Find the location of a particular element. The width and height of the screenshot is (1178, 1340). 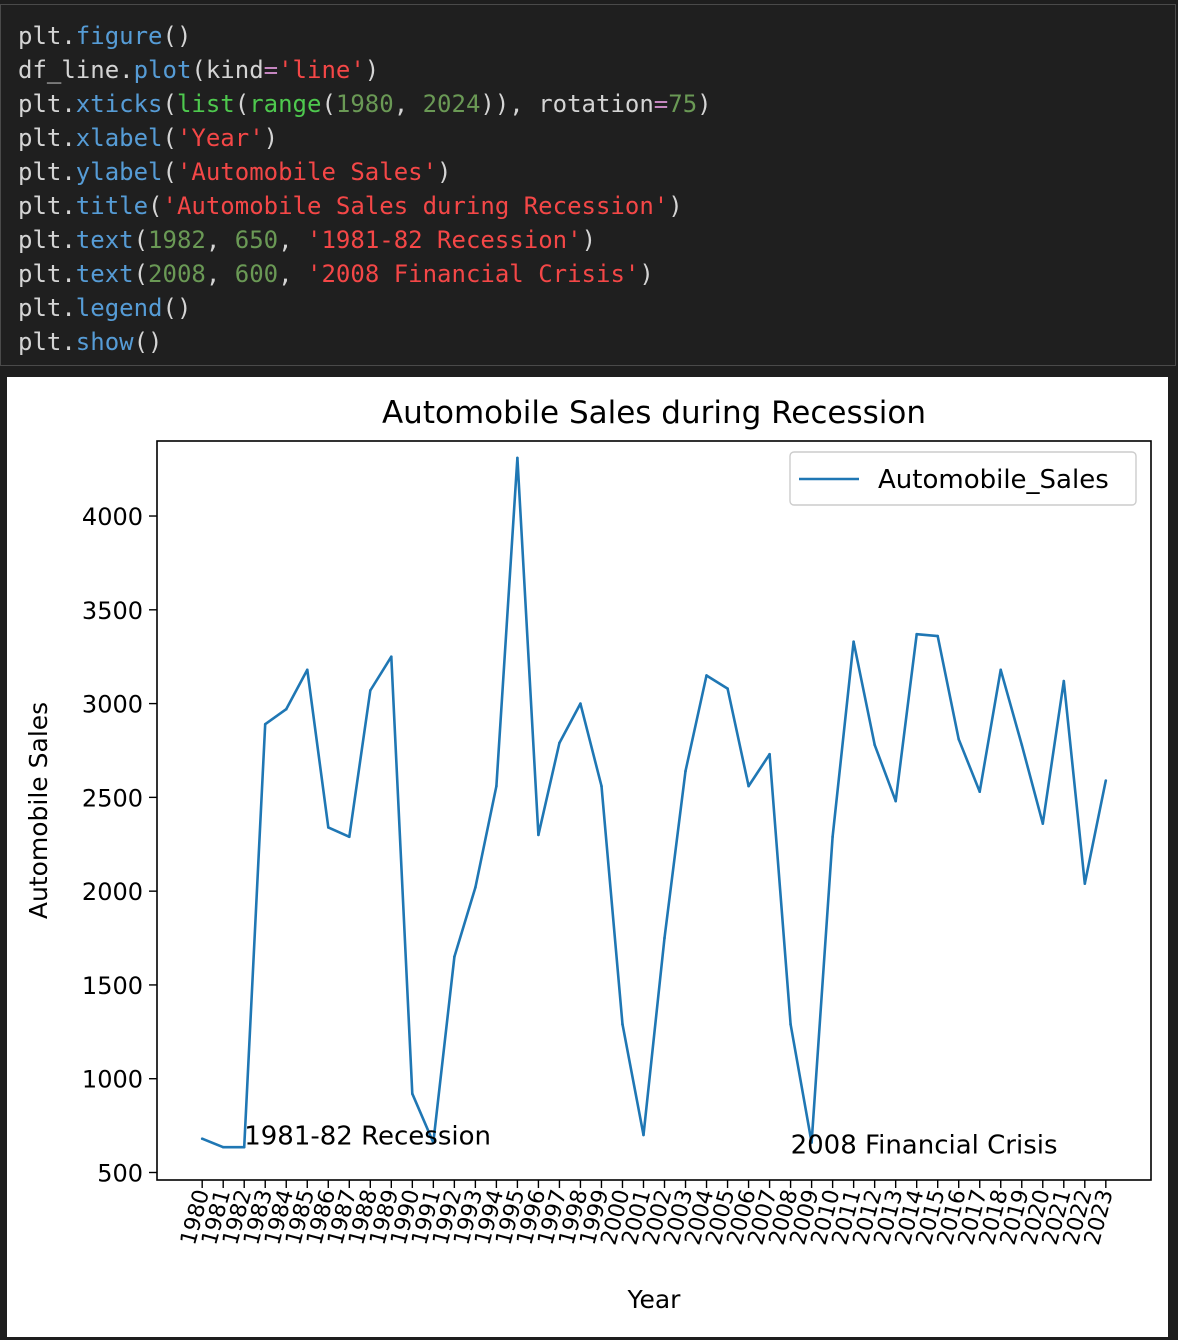

code-token: 'Automobile Sales during Recession' is located at coordinates (415, 206).